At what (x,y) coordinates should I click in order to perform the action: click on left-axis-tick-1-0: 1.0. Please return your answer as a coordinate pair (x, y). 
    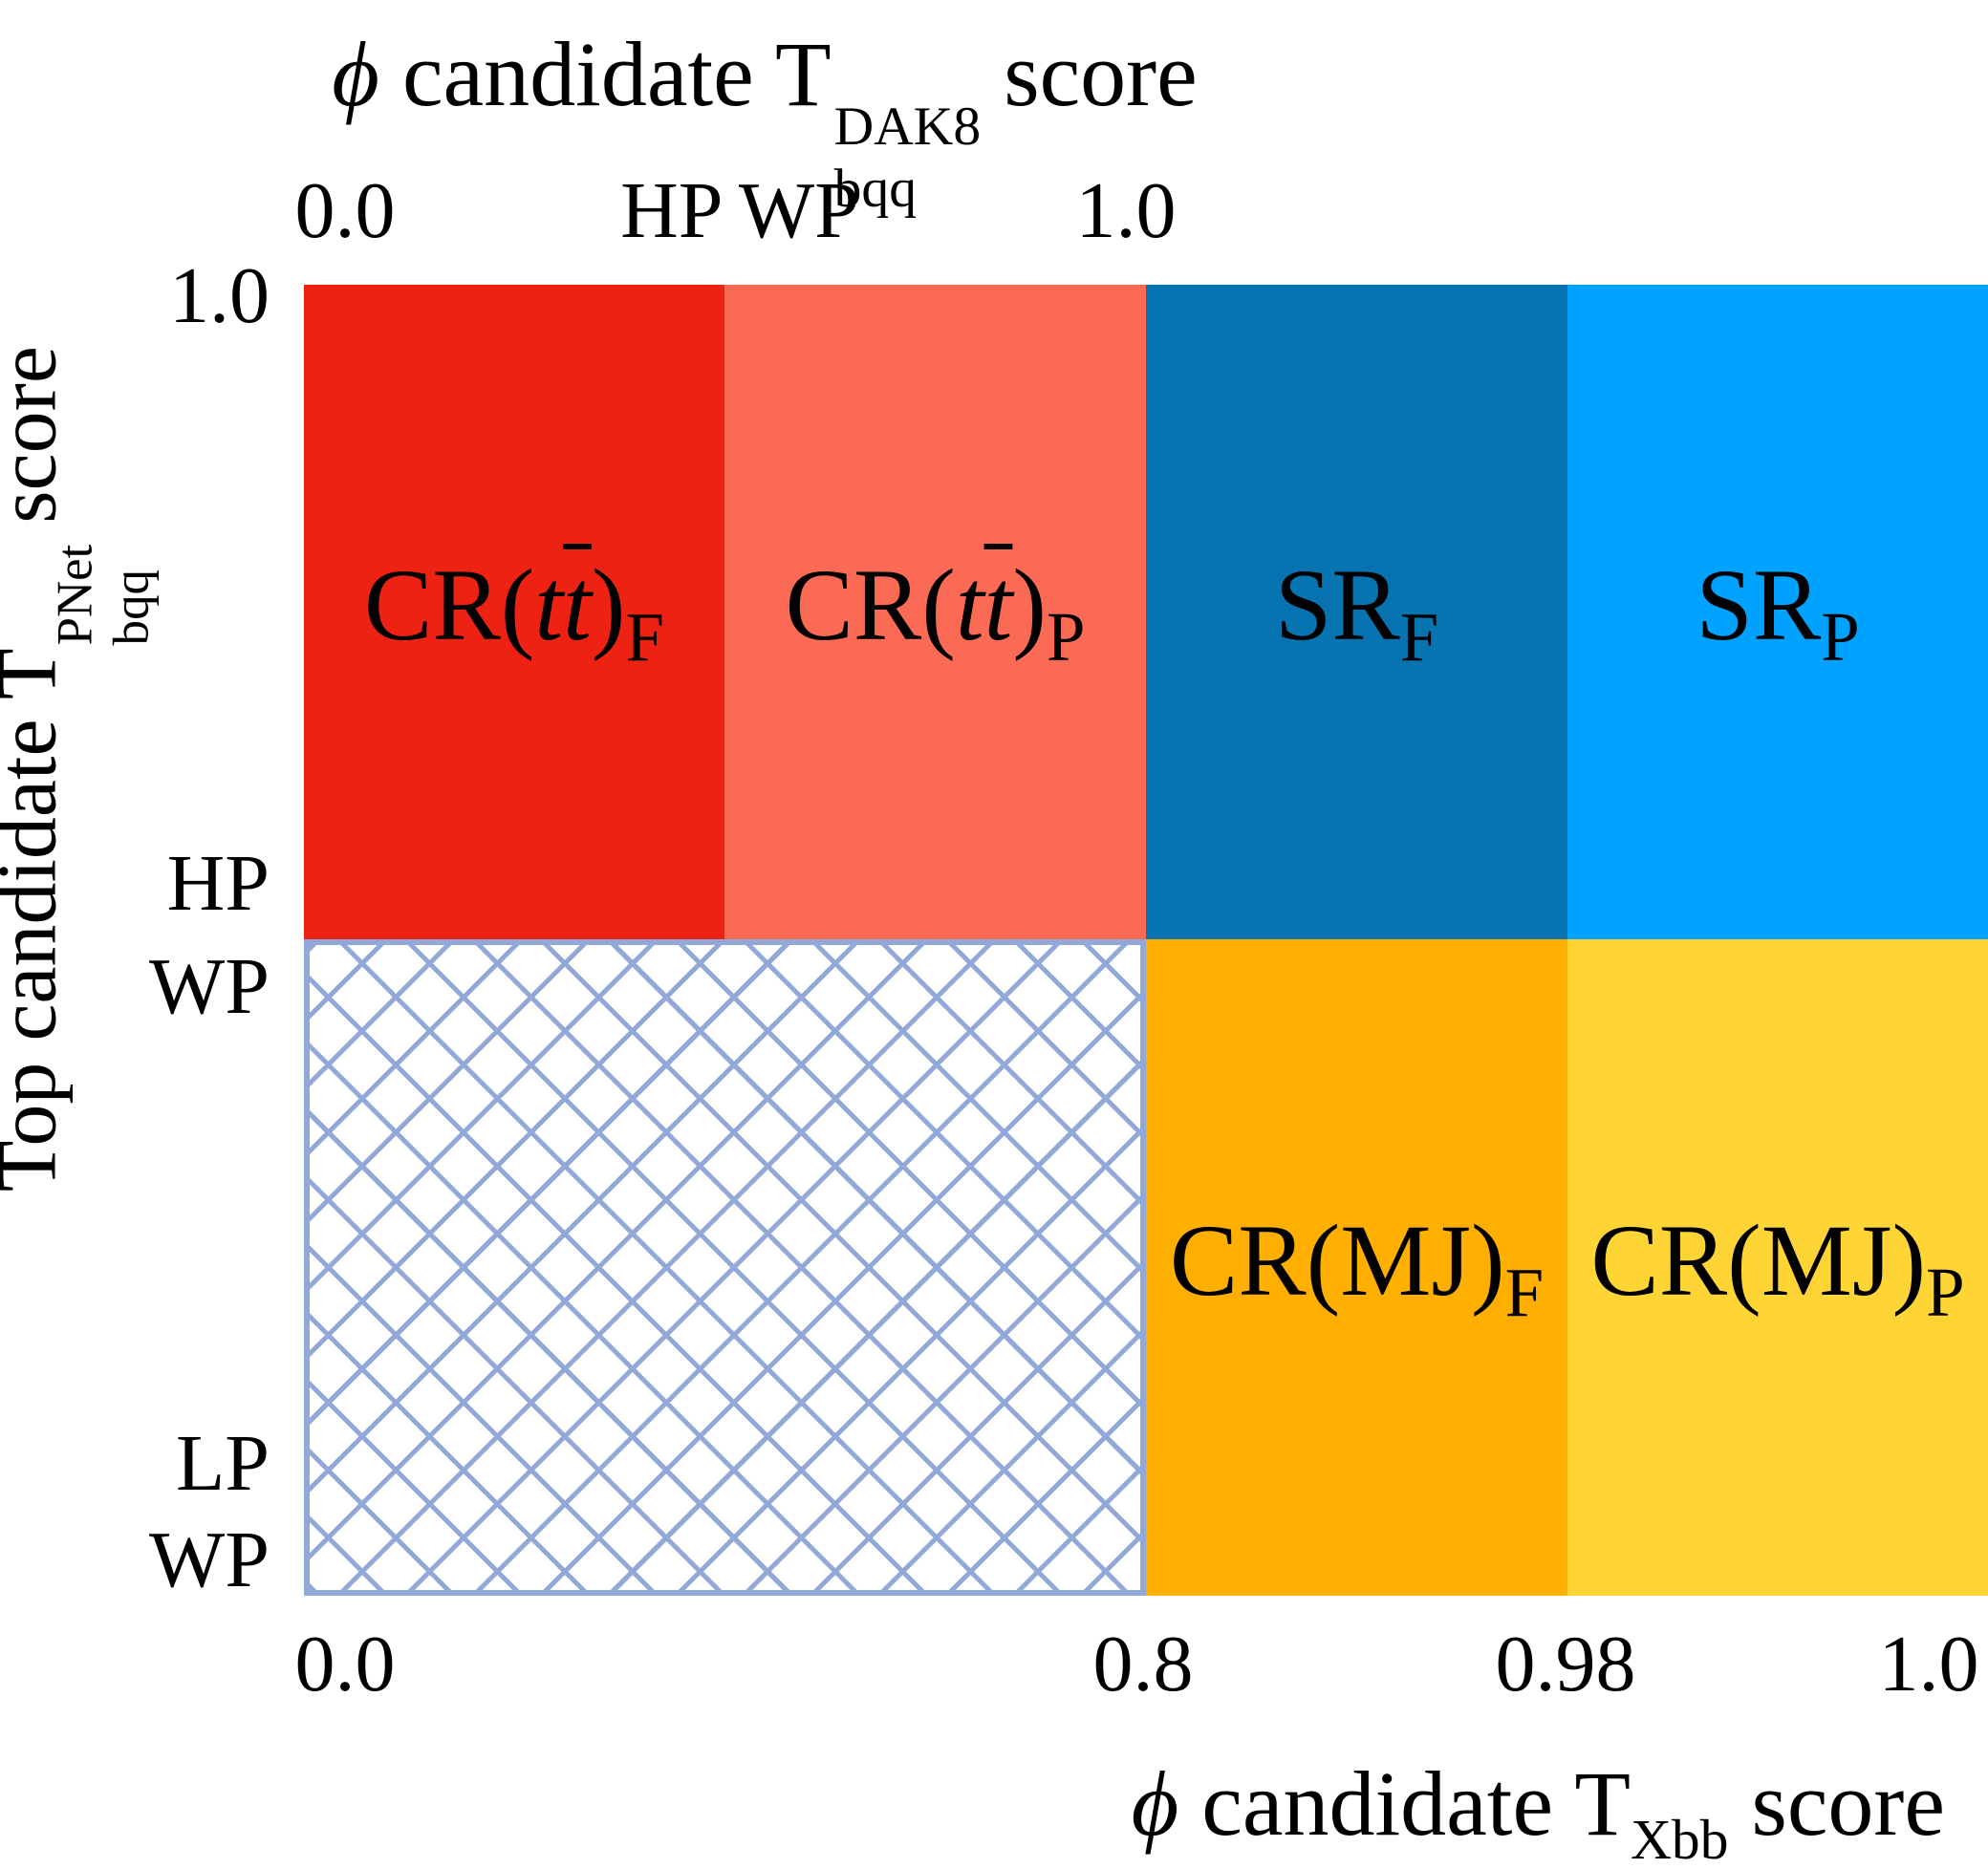
    Looking at the image, I should click on (219, 295).